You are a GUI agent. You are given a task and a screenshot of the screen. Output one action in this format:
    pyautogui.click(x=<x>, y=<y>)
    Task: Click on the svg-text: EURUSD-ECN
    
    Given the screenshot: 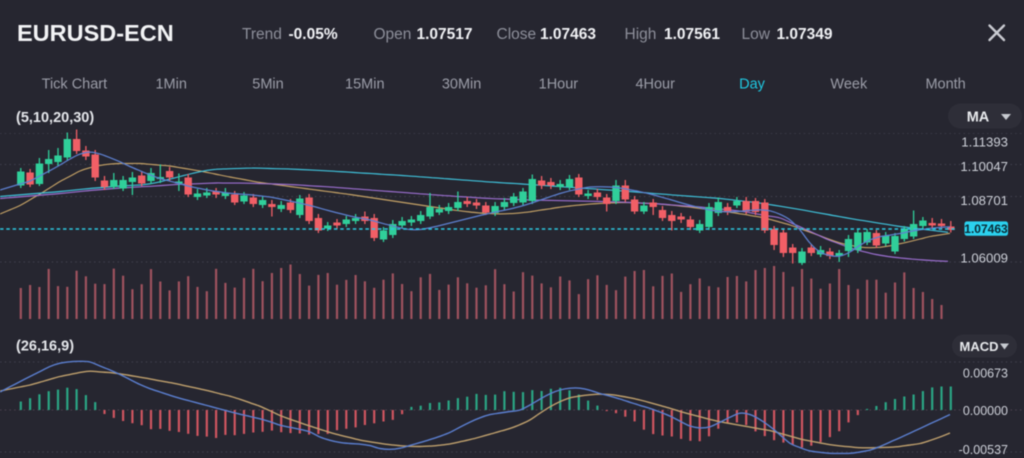 What is the action you would take?
    pyautogui.click(x=95, y=33)
    